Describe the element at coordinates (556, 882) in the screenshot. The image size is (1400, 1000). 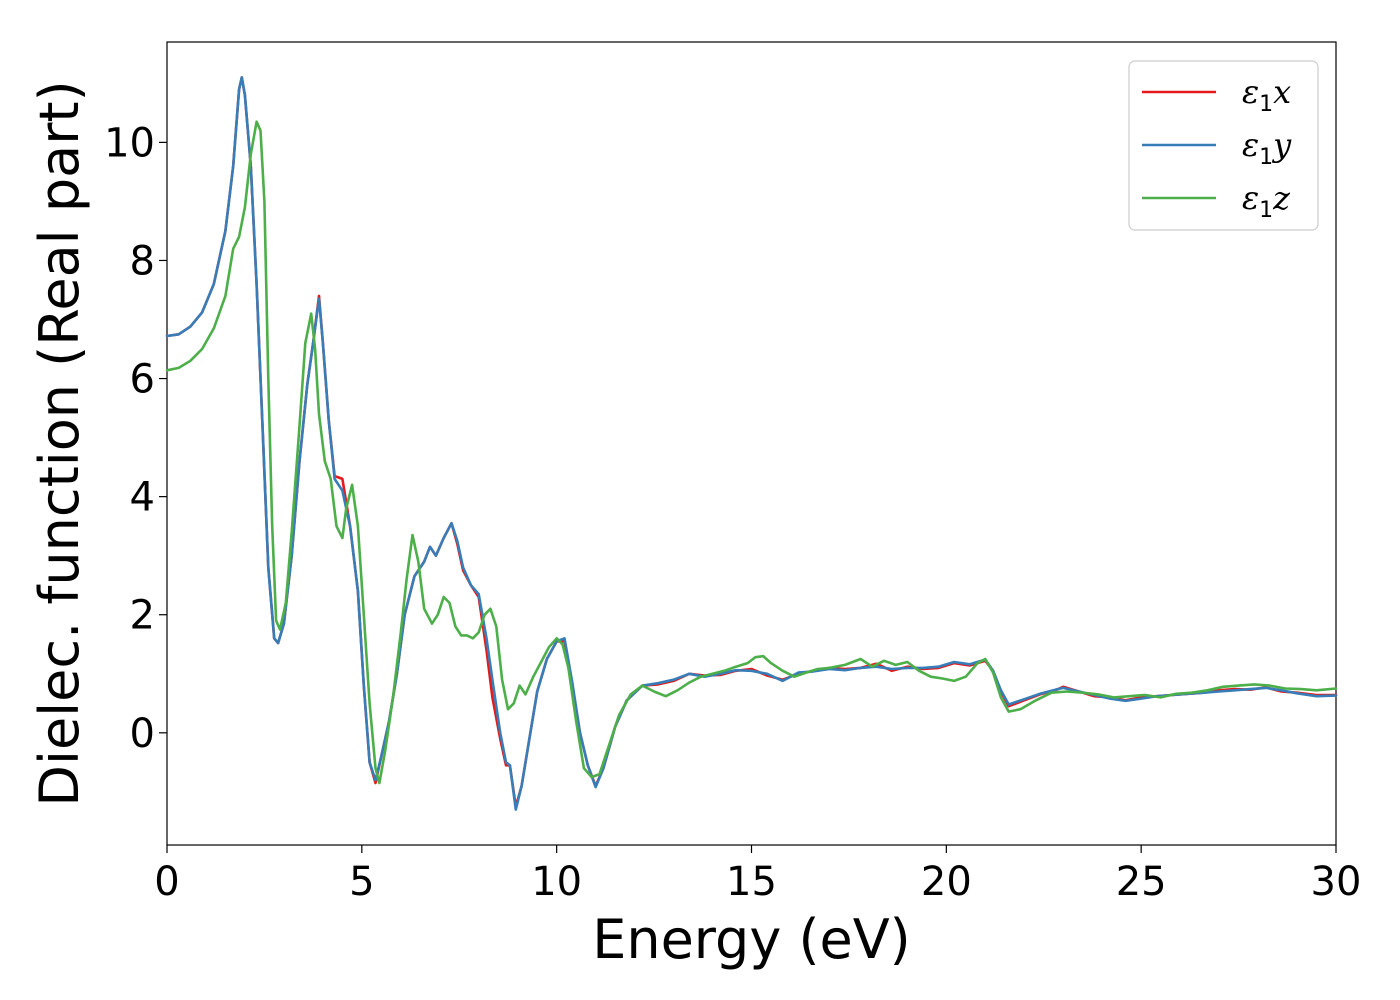
I see `x-tick-label: 10` at that location.